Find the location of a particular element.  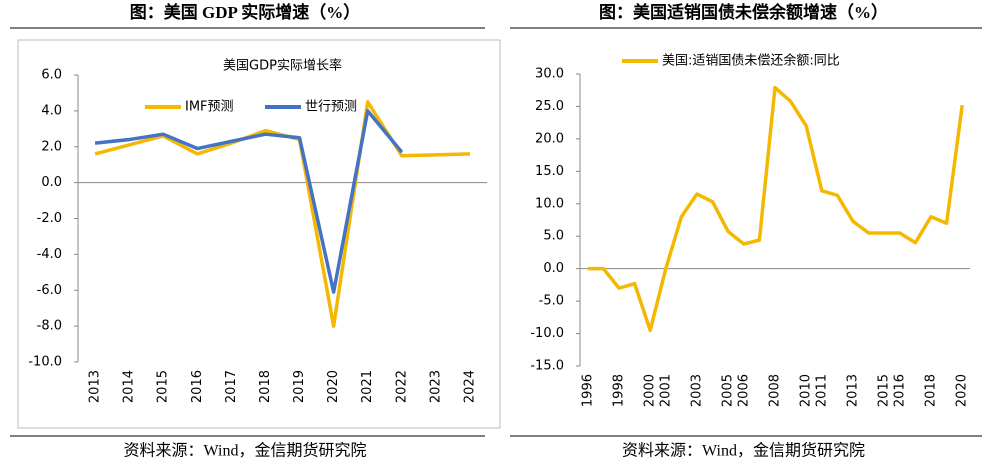

x-tick-label: 2011 is located at coordinates (821, 390).